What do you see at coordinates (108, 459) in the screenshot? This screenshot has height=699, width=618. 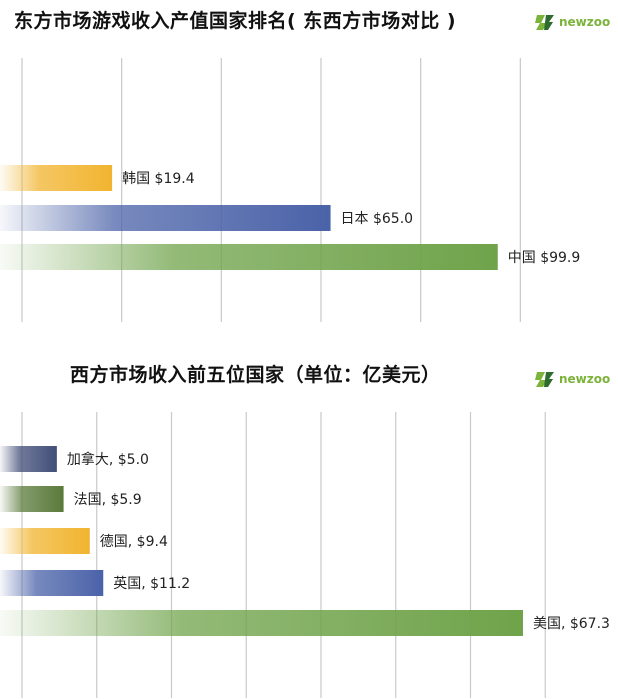 I see `bar-label: 加拿大, $5.0` at bounding box center [108, 459].